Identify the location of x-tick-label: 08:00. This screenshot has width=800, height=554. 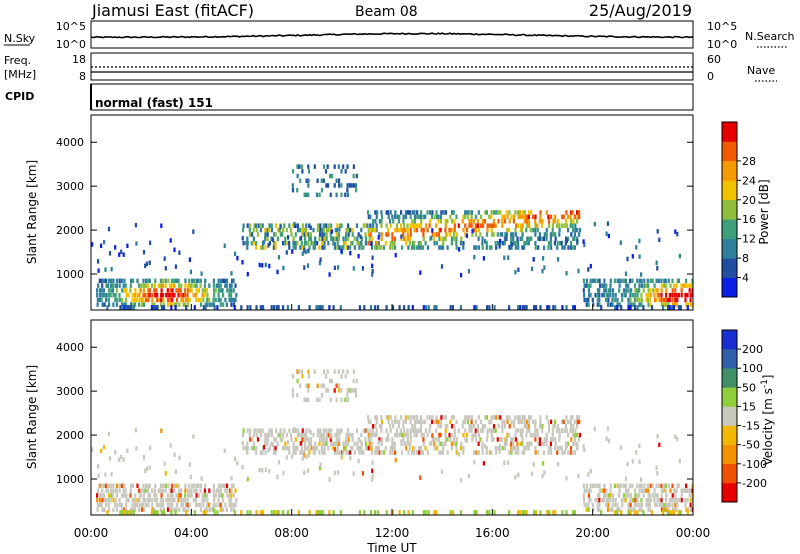
(291, 533).